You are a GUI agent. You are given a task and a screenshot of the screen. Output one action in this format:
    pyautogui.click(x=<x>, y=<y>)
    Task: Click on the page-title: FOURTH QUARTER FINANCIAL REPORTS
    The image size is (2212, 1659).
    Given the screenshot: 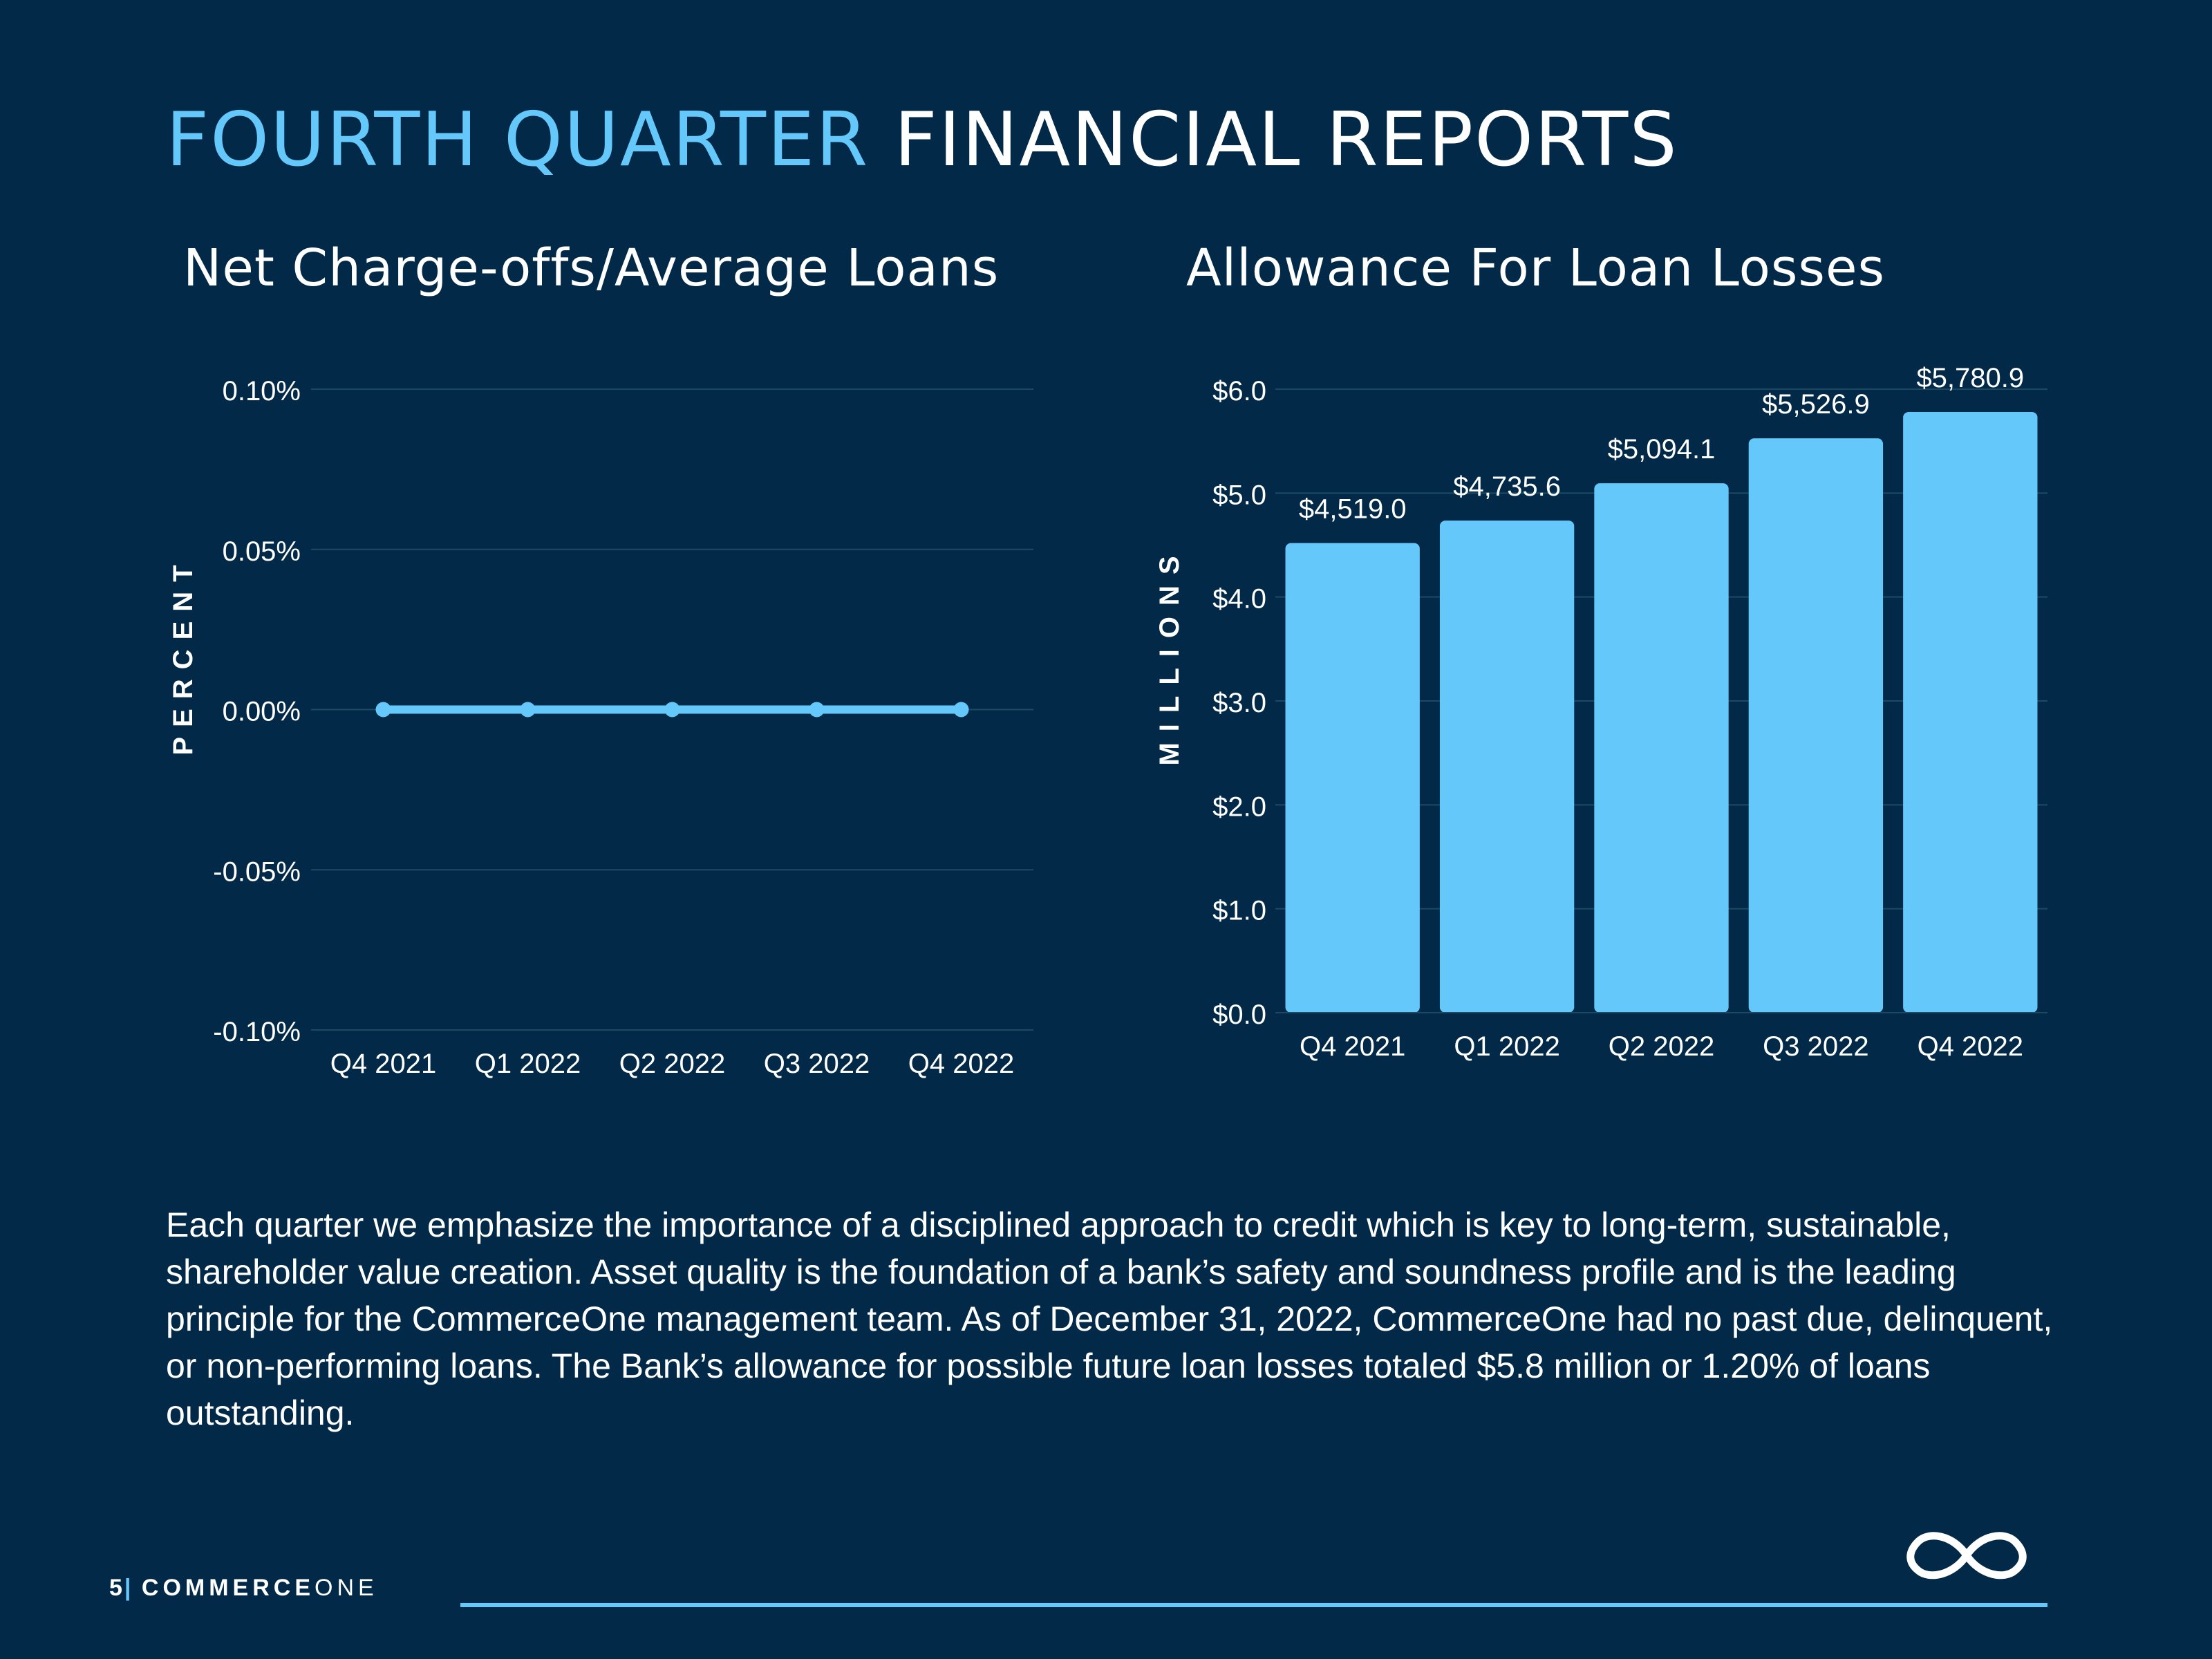 What is the action you would take?
    pyautogui.click(x=922, y=140)
    